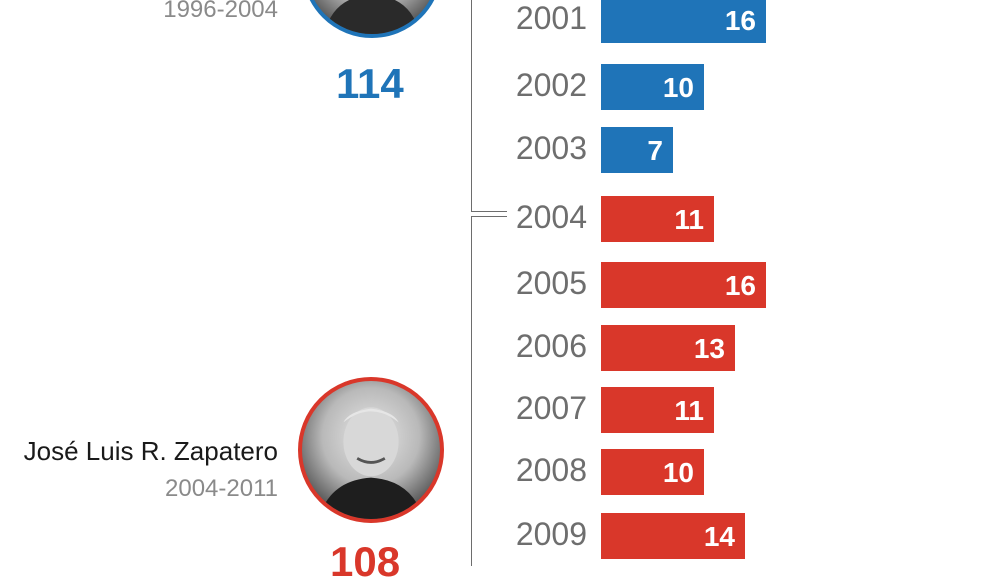 This screenshot has height=586, width=1006. What do you see at coordinates (637, 150) in the screenshot?
I see `bar-2003` at bounding box center [637, 150].